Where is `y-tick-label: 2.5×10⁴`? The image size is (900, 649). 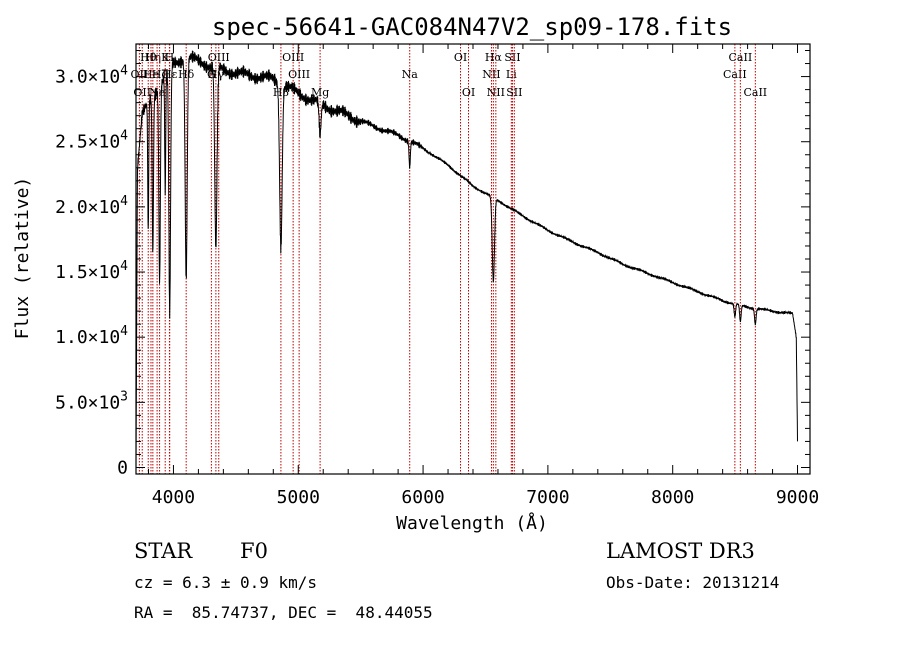
y-tick-label: 2.5×10⁴ is located at coordinates (91, 141).